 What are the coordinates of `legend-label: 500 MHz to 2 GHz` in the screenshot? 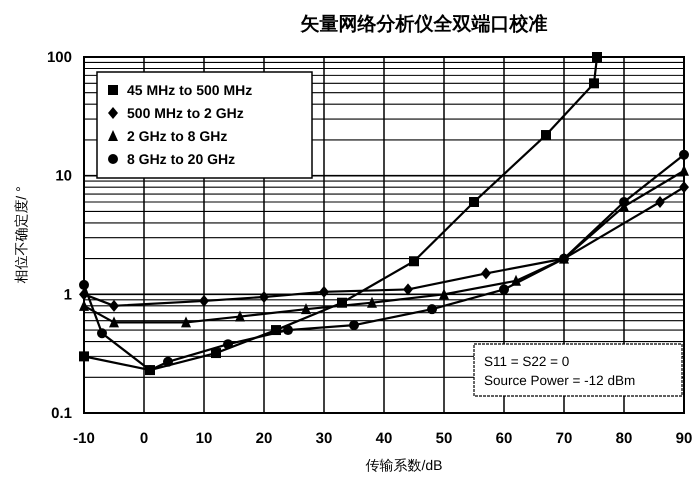 It's located at (185, 113).